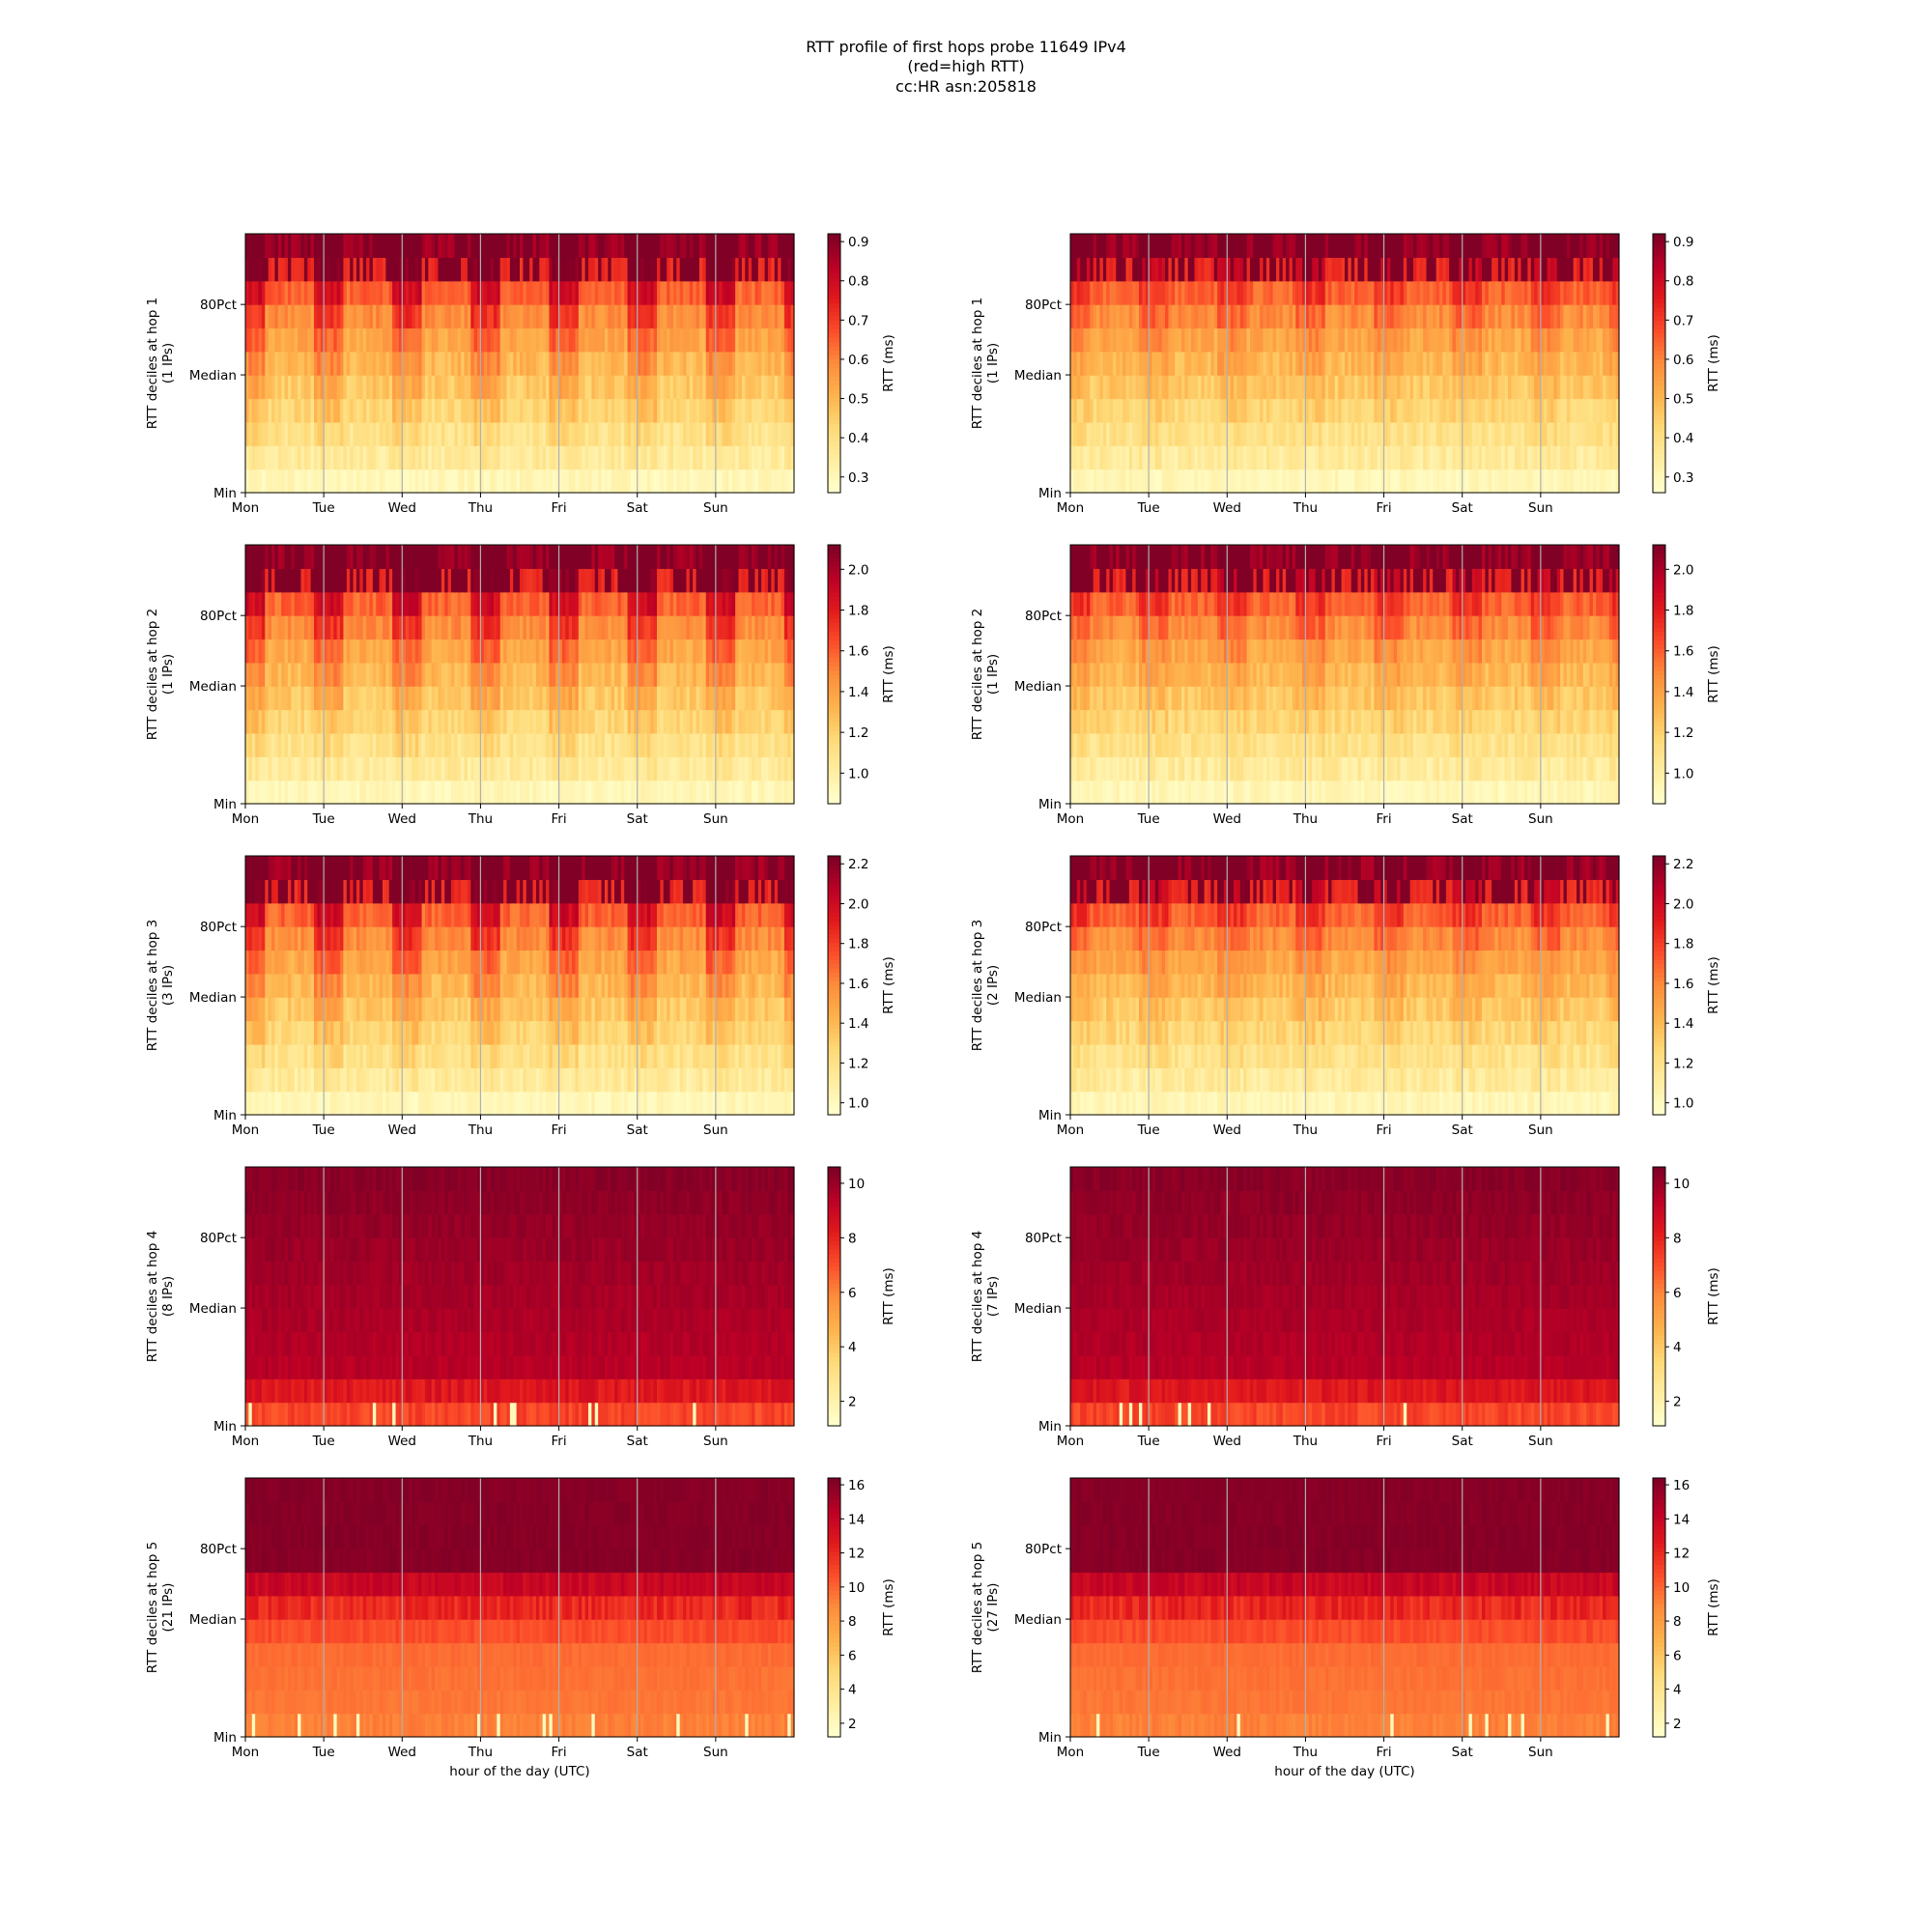 The width and height of the screenshot is (1932, 1932). Describe the element at coordinates (213, 376) in the screenshot. I see `y-tick-label: Median` at that location.